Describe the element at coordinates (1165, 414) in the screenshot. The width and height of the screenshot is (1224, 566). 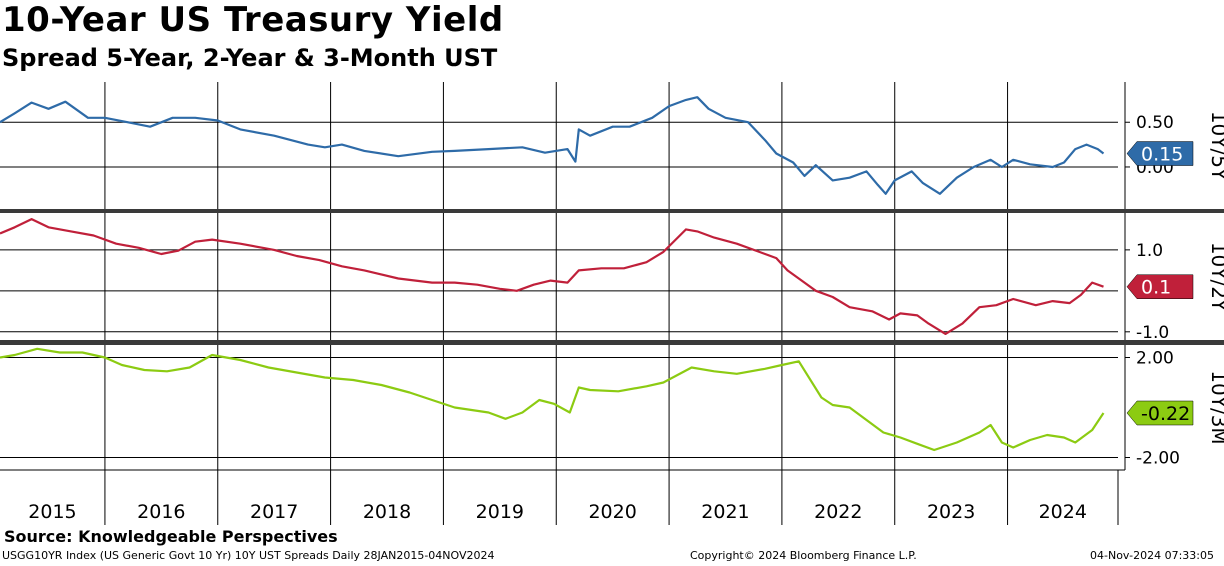
I see `last-value-label: -0.22` at that location.